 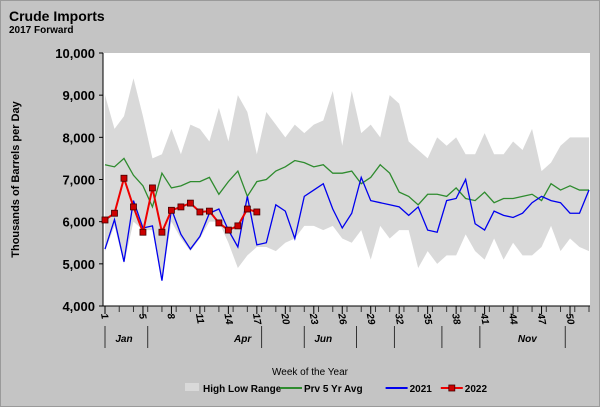 What do you see at coordinates (370, 319) in the screenshot?
I see `x-tick-label: 29` at bounding box center [370, 319].